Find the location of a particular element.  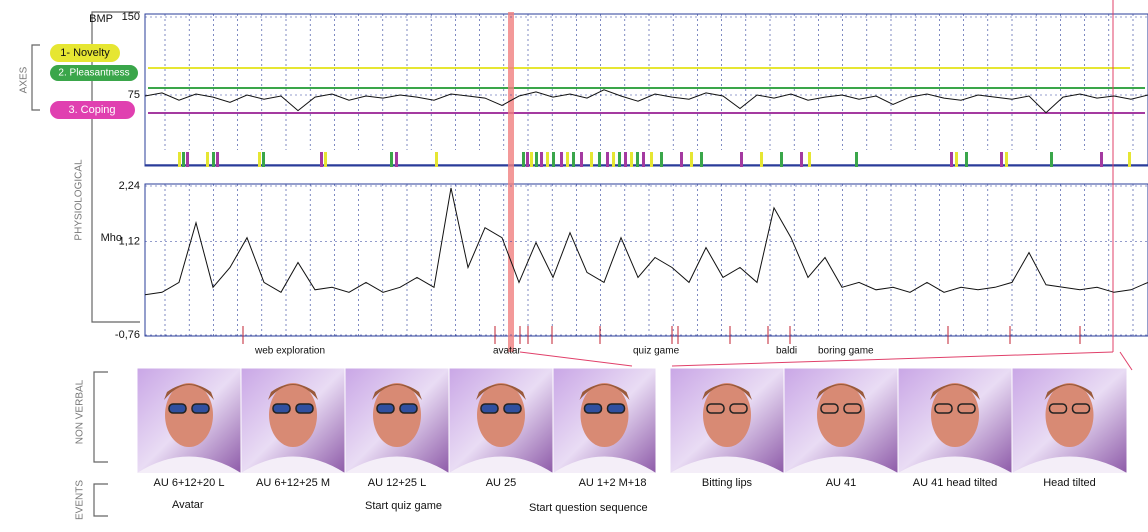

side-brackets is located at coordinates (85, 264).